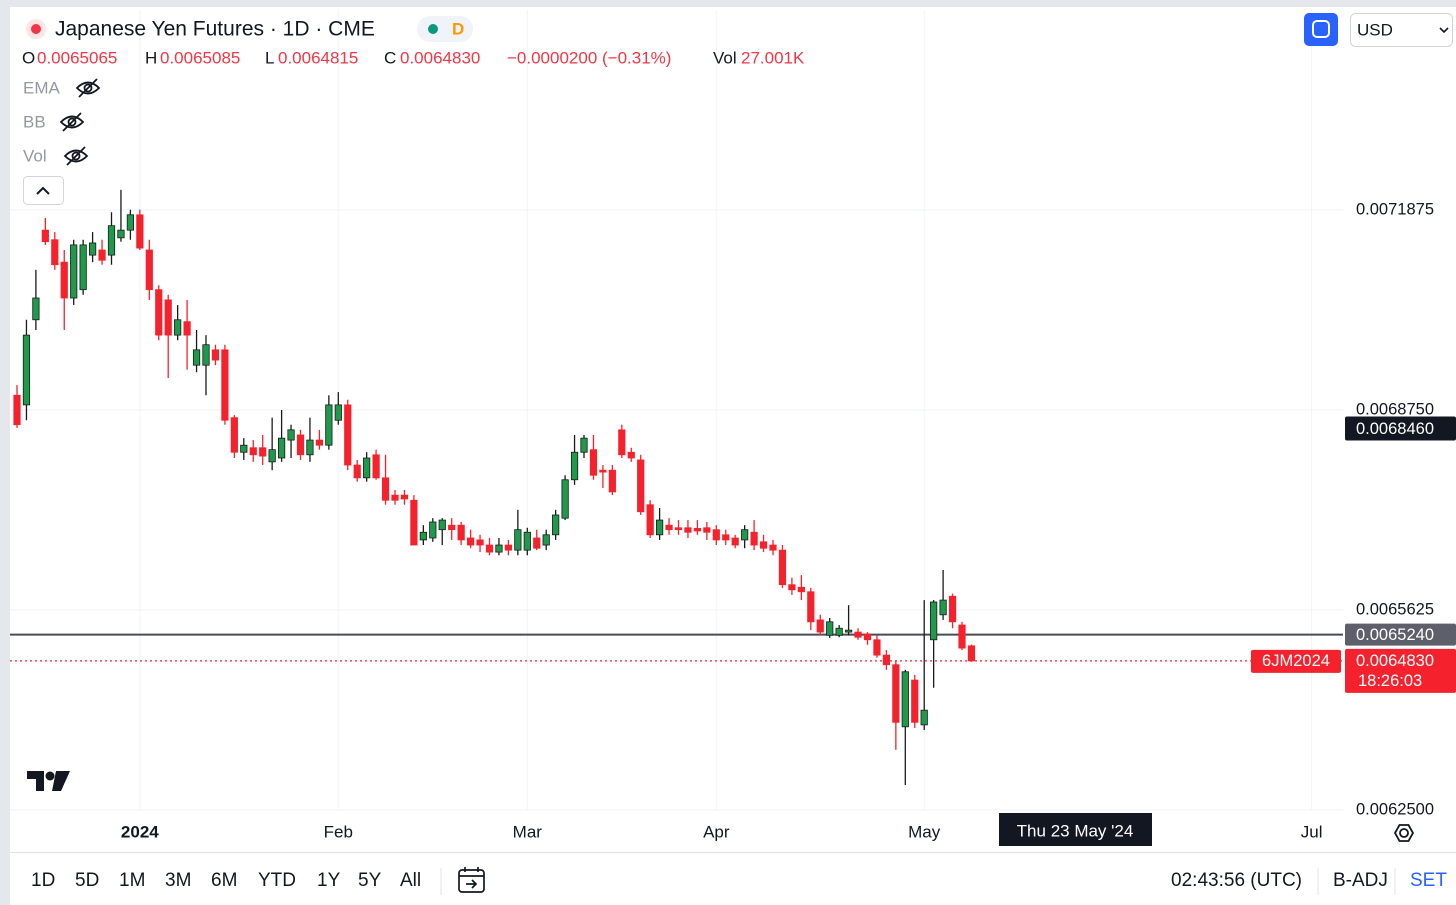 The image size is (1456, 905). What do you see at coordinates (35, 155) in the screenshot?
I see `indicator-label: Vol` at bounding box center [35, 155].